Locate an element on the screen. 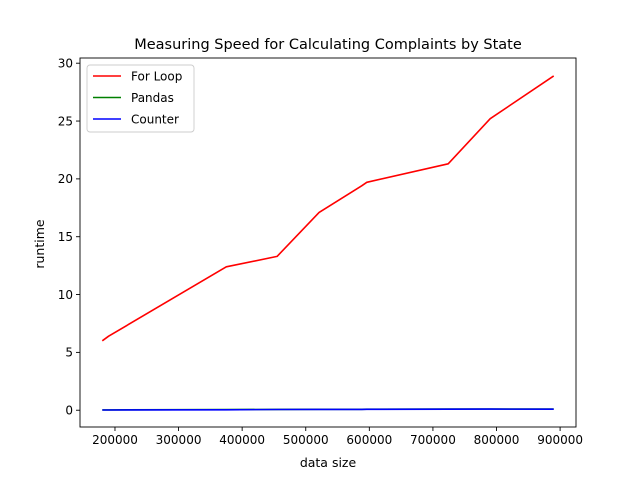  y-tick-label: 0 is located at coordinates (69, 411).